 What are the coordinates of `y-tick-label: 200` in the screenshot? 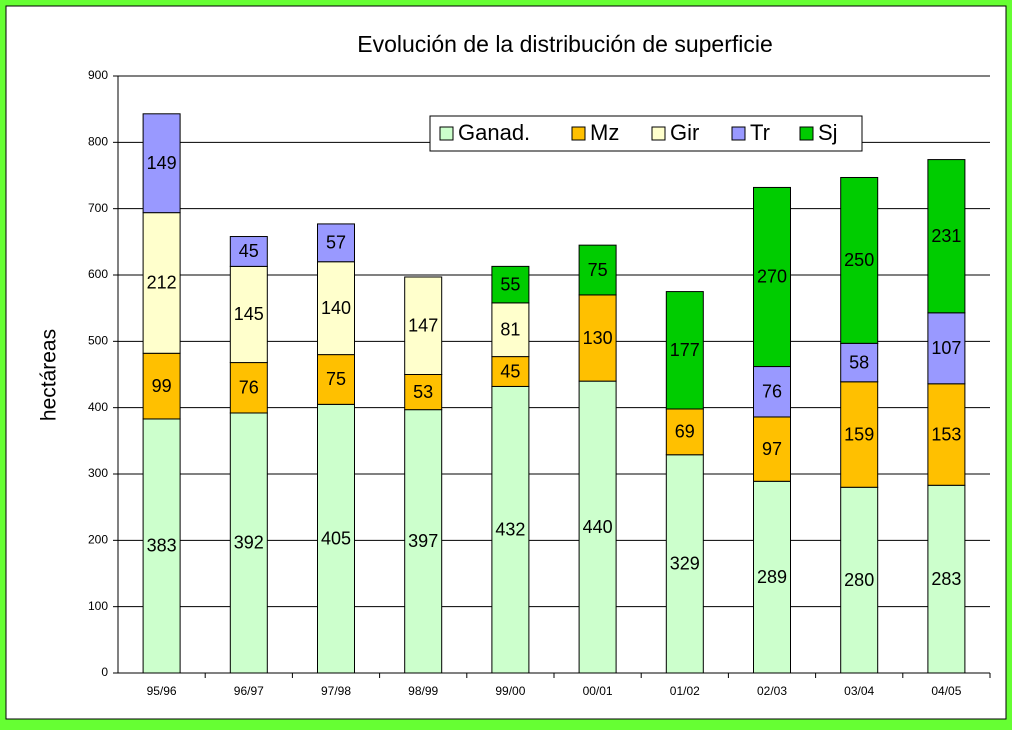 It's located at (98, 540).